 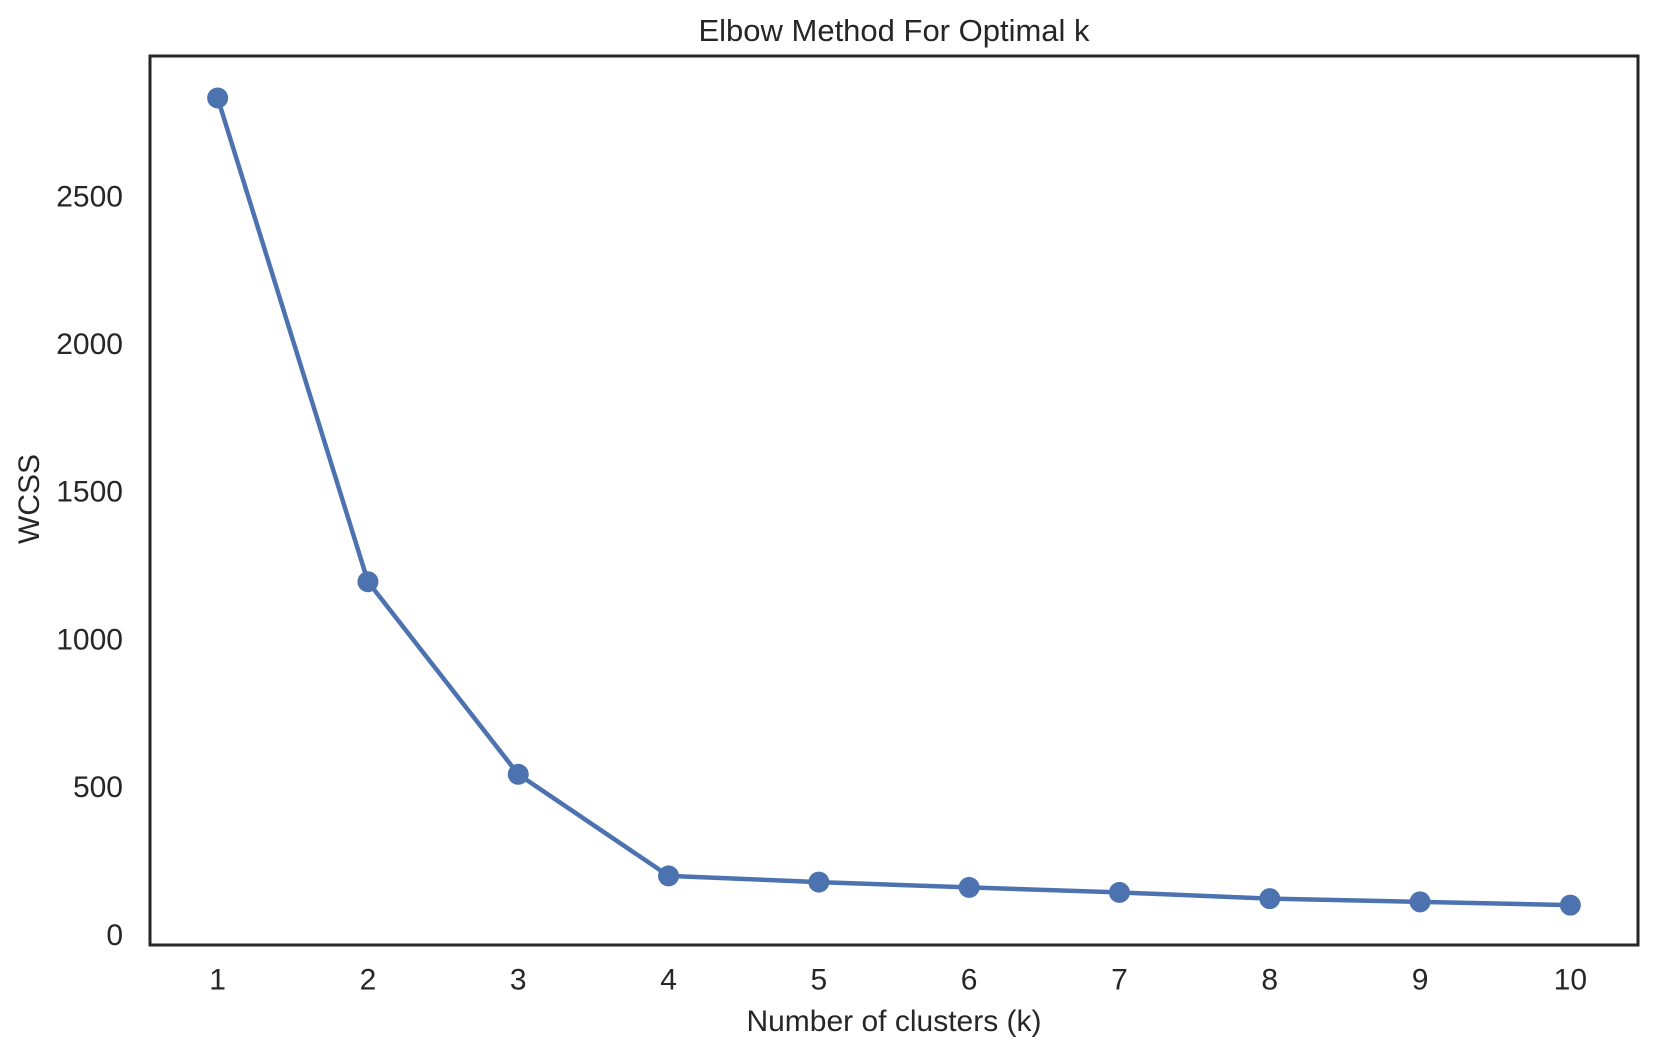 I want to click on x-tick-label: 7, so click(x=1119, y=980).